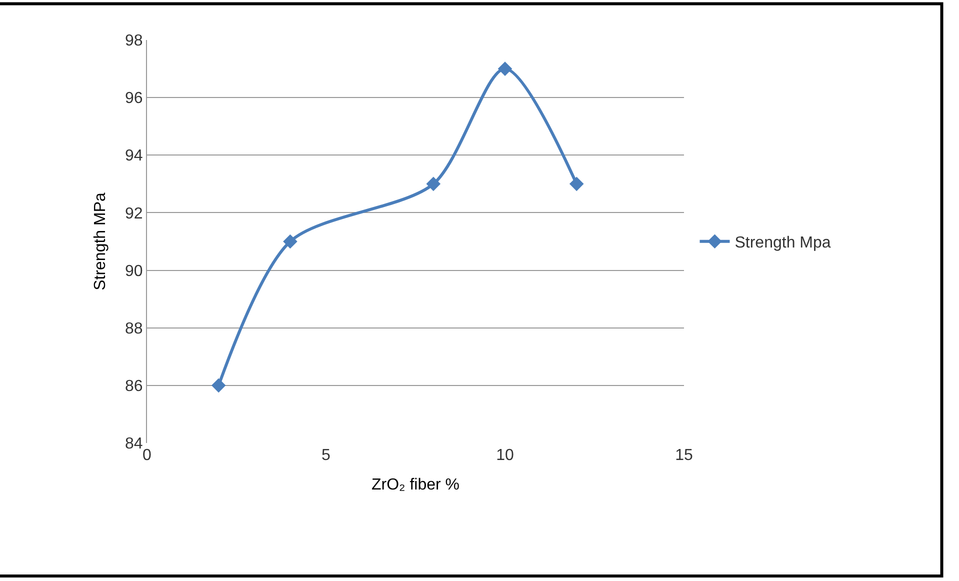  I want to click on y-tick-label: 90, so click(134, 271).